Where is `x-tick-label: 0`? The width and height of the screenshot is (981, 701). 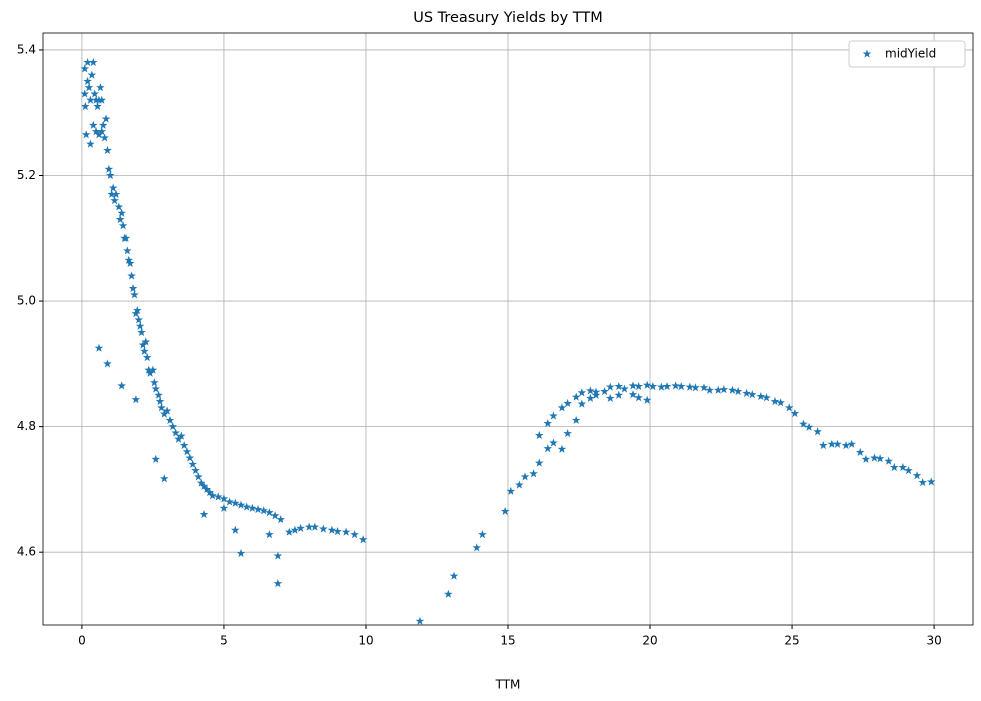
x-tick-label: 0 is located at coordinates (82, 641).